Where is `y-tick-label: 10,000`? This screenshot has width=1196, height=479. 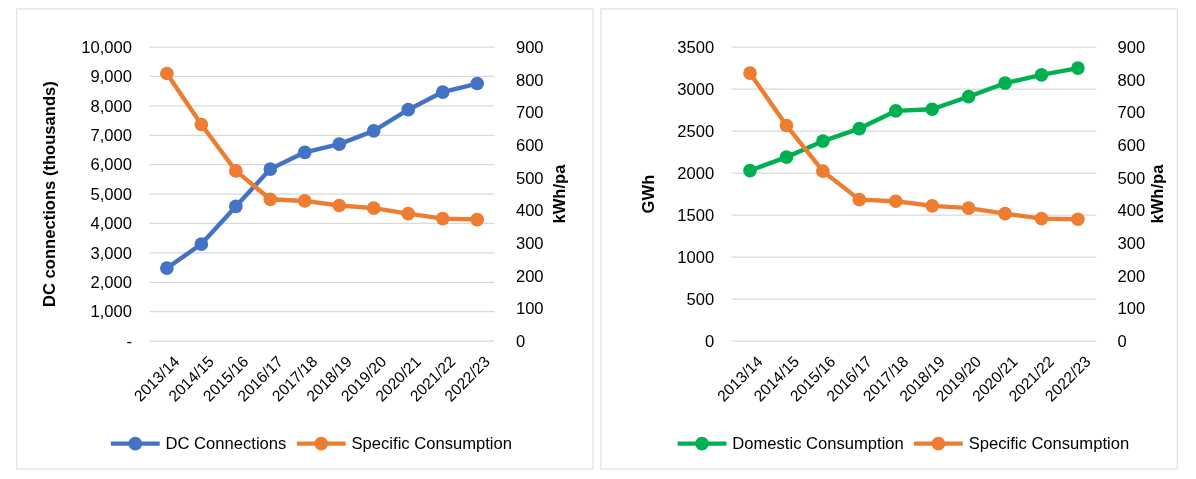 y-tick-label: 10,000 is located at coordinates (107, 47).